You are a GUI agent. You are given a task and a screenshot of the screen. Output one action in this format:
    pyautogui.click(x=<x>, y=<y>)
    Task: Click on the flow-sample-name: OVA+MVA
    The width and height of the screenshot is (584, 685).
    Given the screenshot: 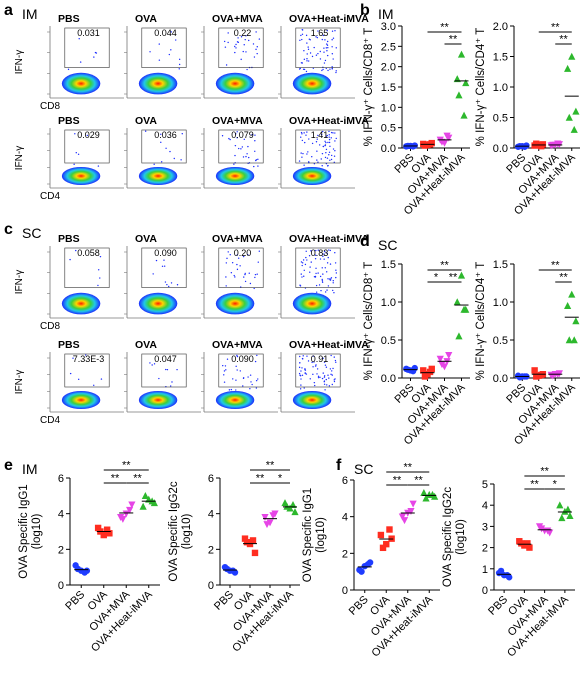 What is the action you would take?
    pyautogui.click(x=237, y=239)
    